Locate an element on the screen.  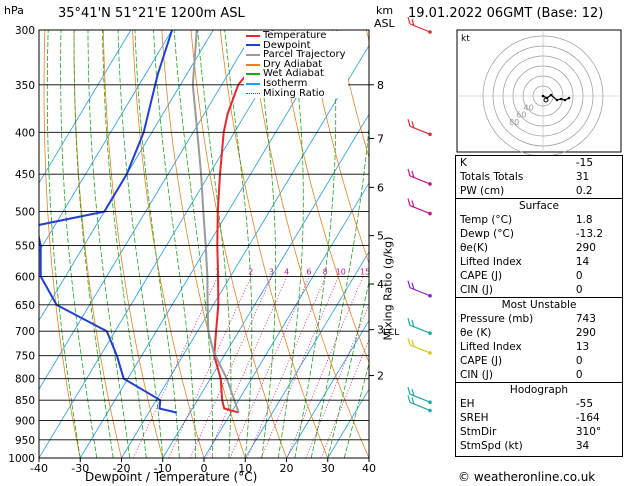
index-value: 13 is located at coordinates (582, 347).